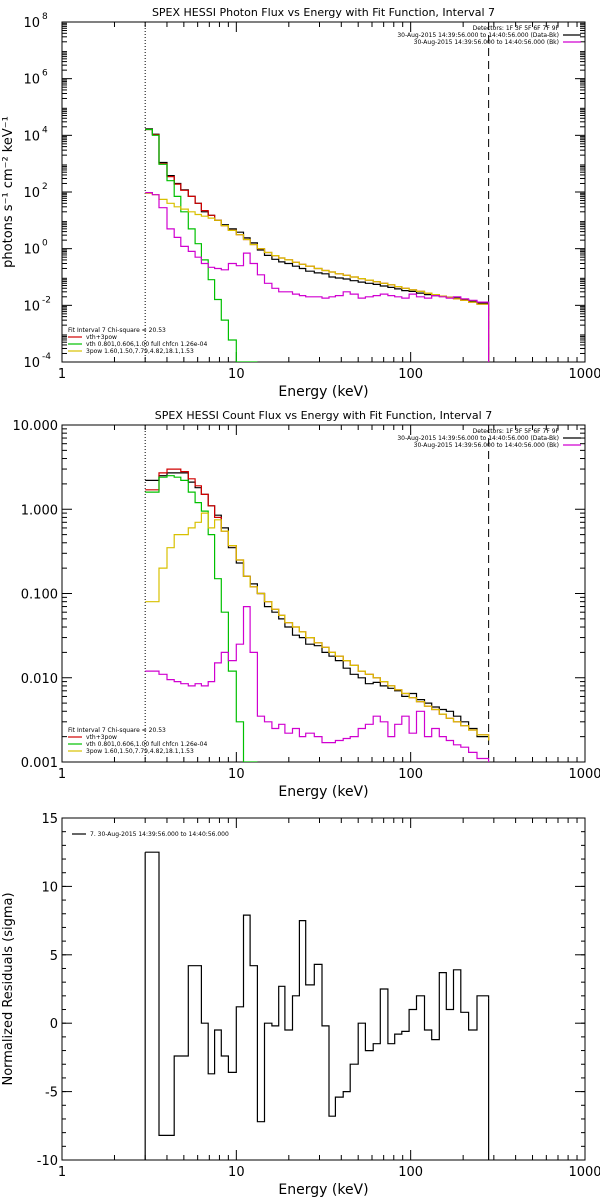  What do you see at coordinates (45, 74) in the screenshot?
I see `y-tick-exponent: 6` at bounding box center [45, 74].